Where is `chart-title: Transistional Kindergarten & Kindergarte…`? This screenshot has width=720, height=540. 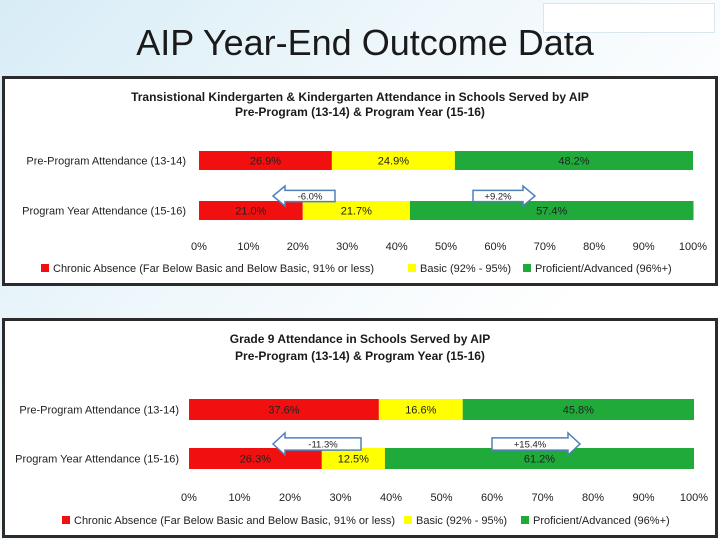
chart-title: Transistional Kindergarten & Kindergarte… is located at coordinates (360, 97).